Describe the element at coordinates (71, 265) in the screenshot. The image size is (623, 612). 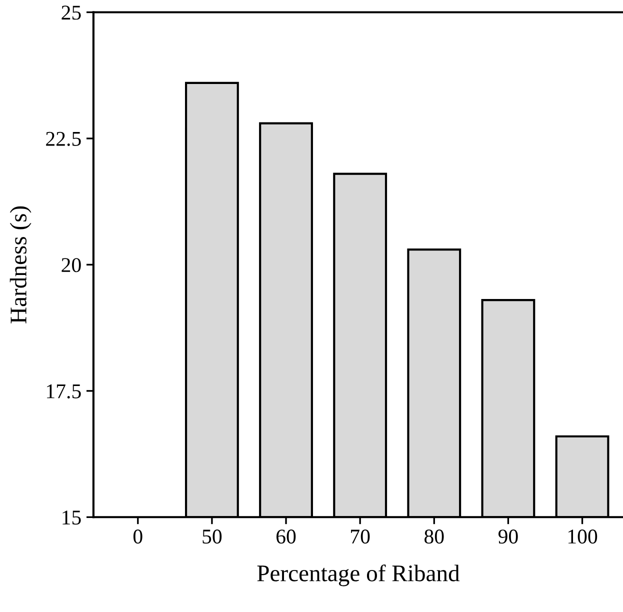
I see `y-tick-label: 20` at that location.